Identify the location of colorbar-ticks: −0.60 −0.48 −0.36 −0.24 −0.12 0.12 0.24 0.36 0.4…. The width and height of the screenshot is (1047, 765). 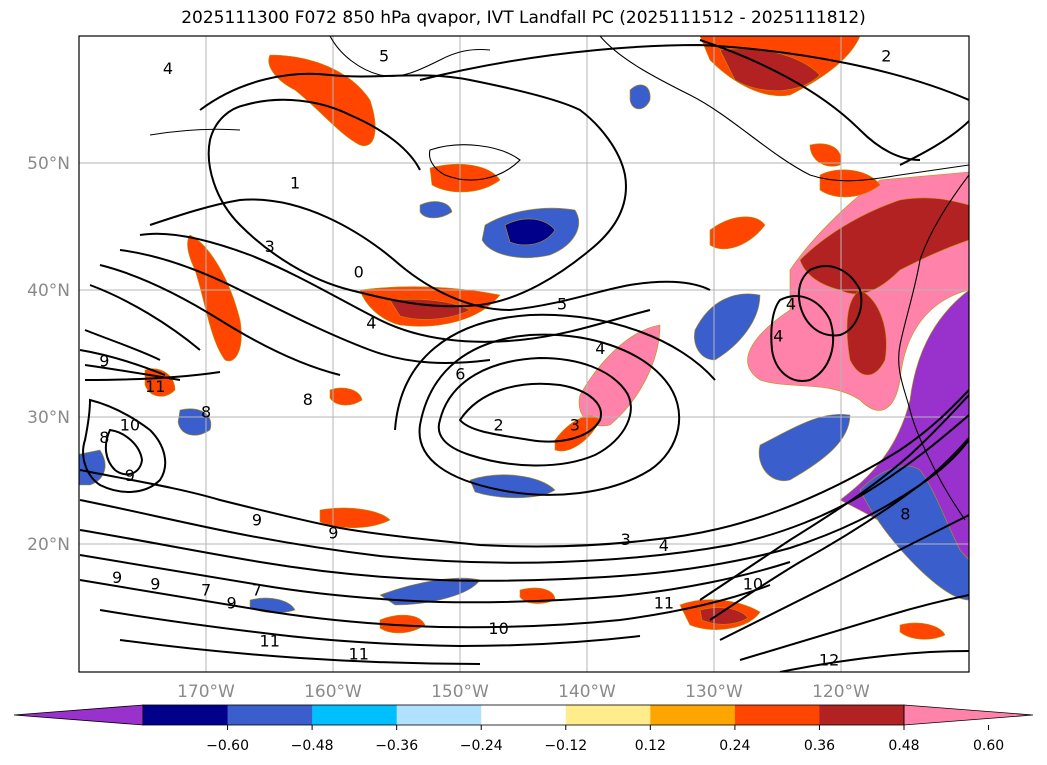
(605, 739).